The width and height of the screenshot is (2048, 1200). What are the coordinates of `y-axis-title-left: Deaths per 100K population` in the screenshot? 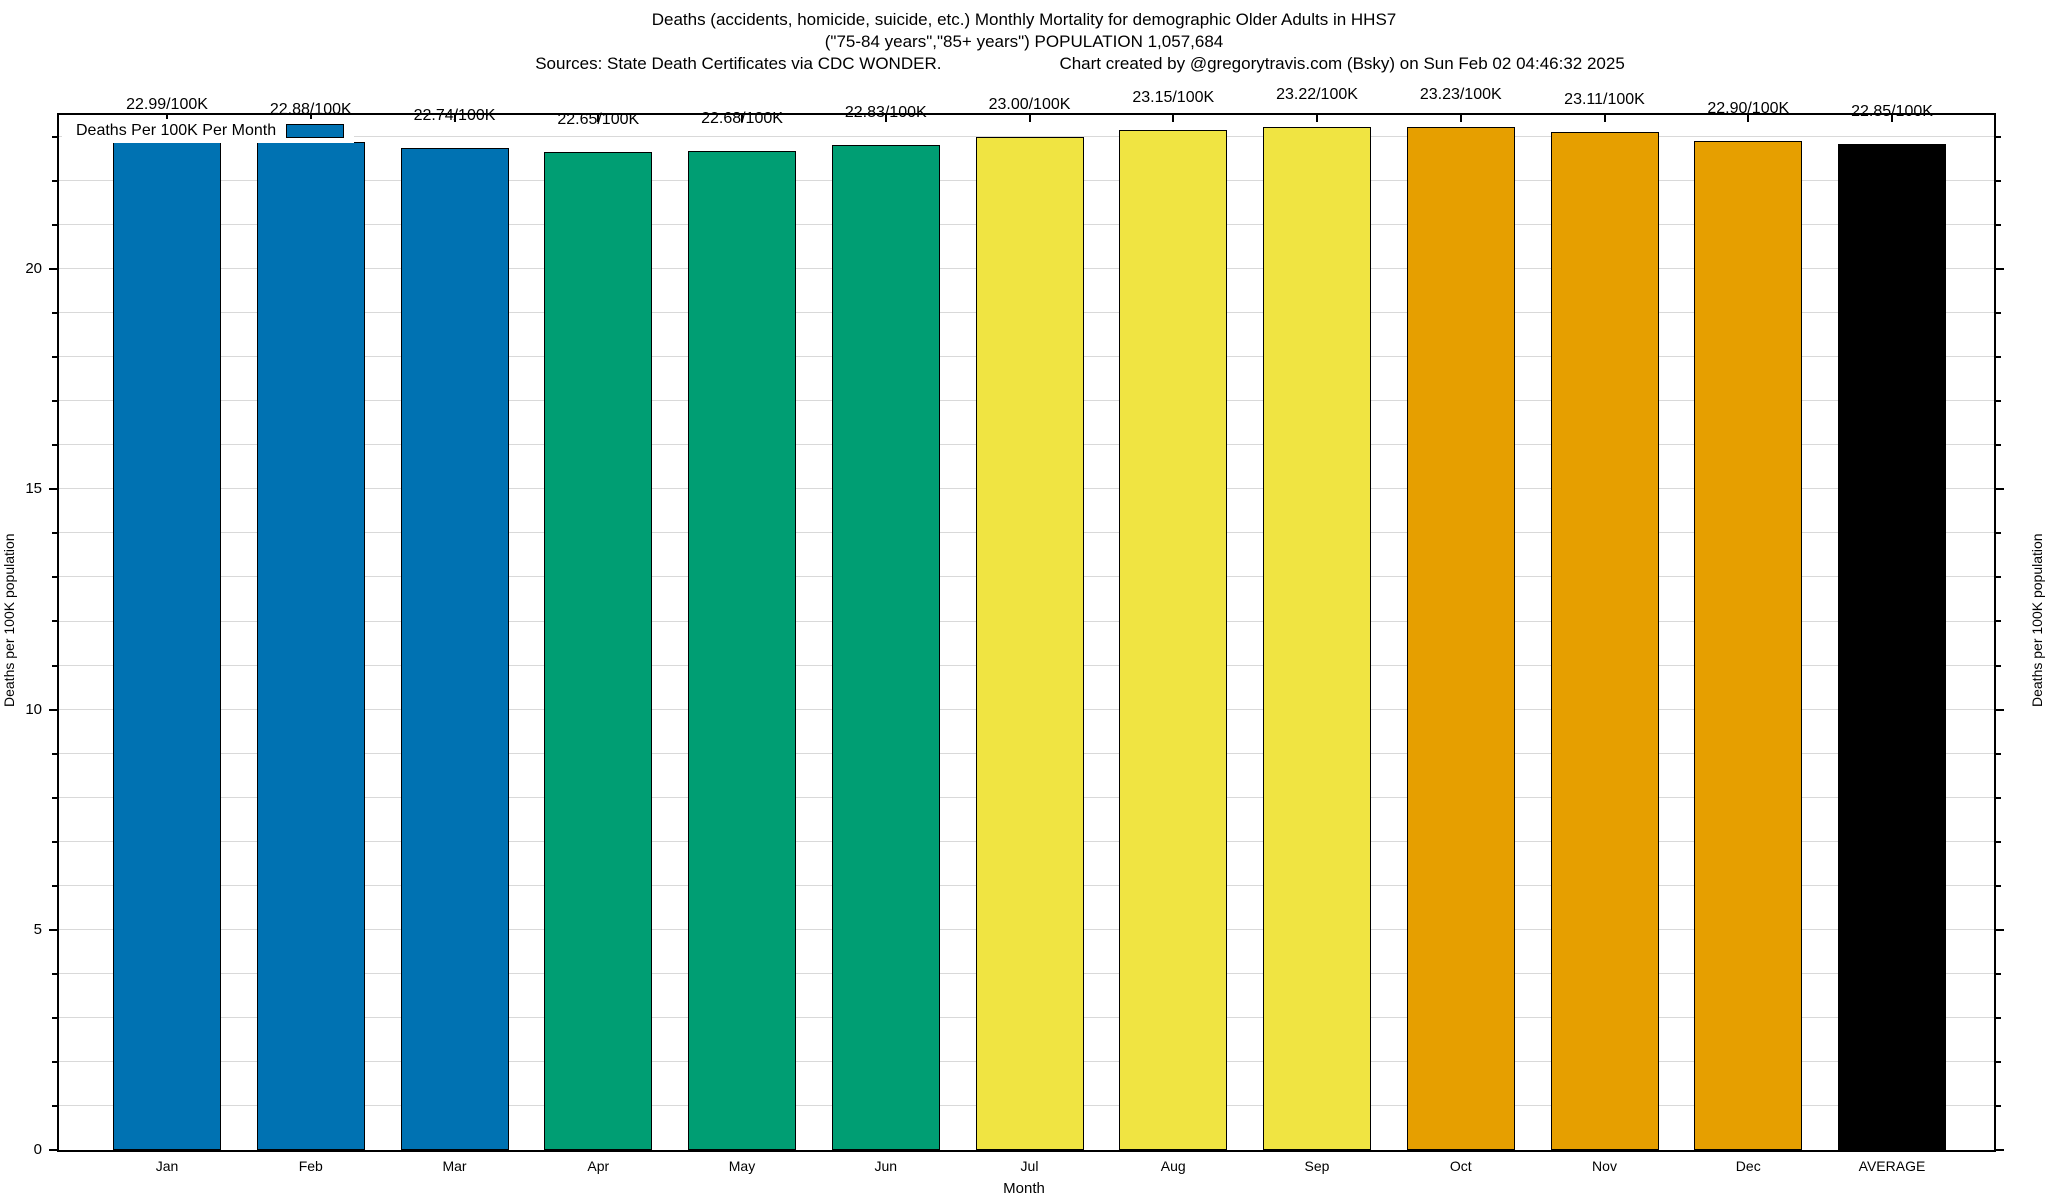 It's located at (9, 620).